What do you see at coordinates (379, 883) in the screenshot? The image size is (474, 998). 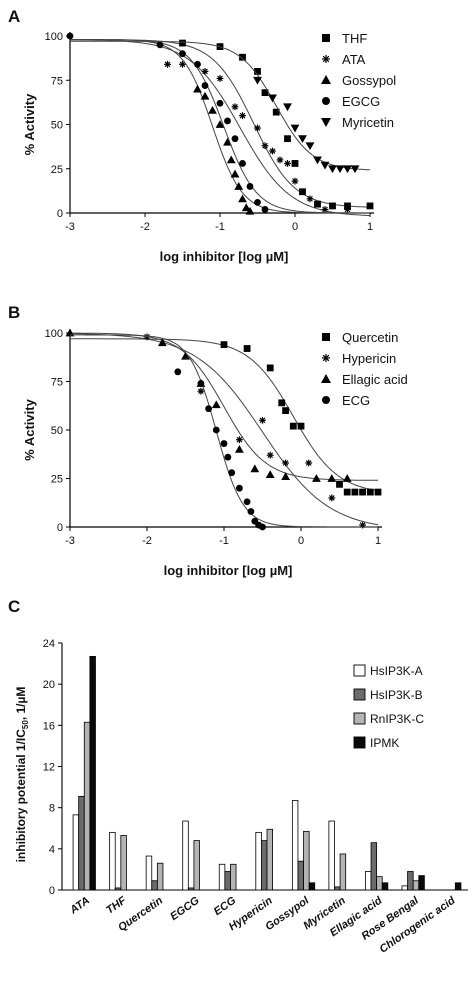 I see `bar-rnip3k-c-ellagic-acid` at bounding box center [379, 883].